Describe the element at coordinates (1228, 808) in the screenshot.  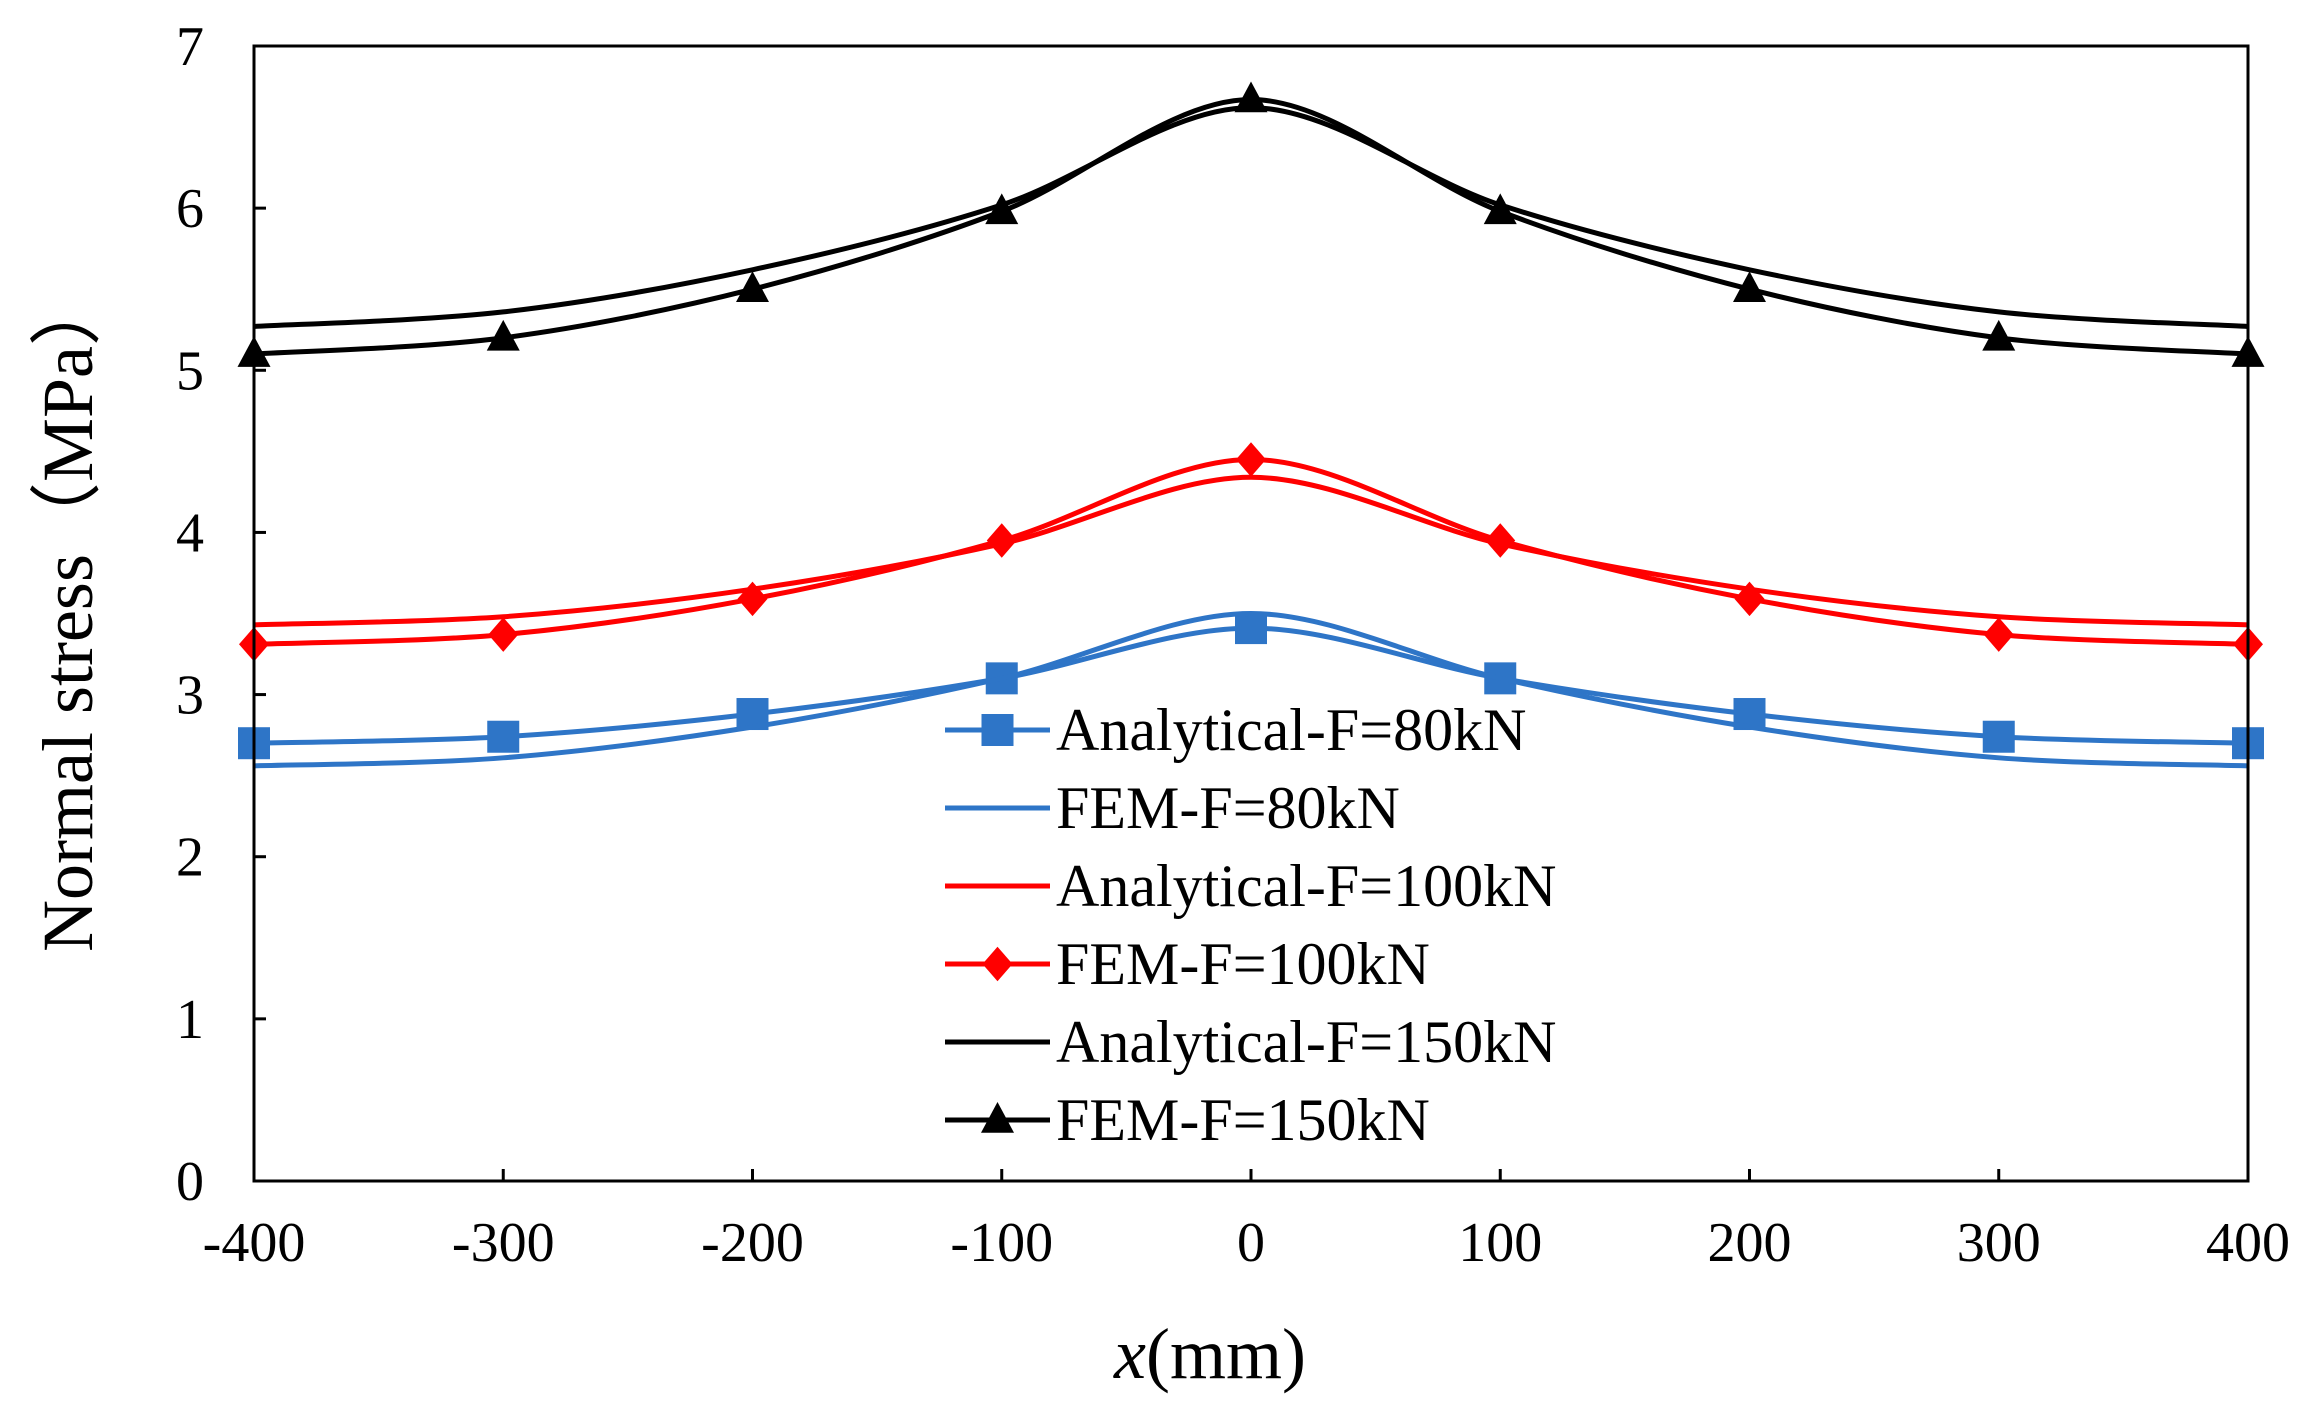
I see `legend-label-2: FEM-F=80kN` at that location.